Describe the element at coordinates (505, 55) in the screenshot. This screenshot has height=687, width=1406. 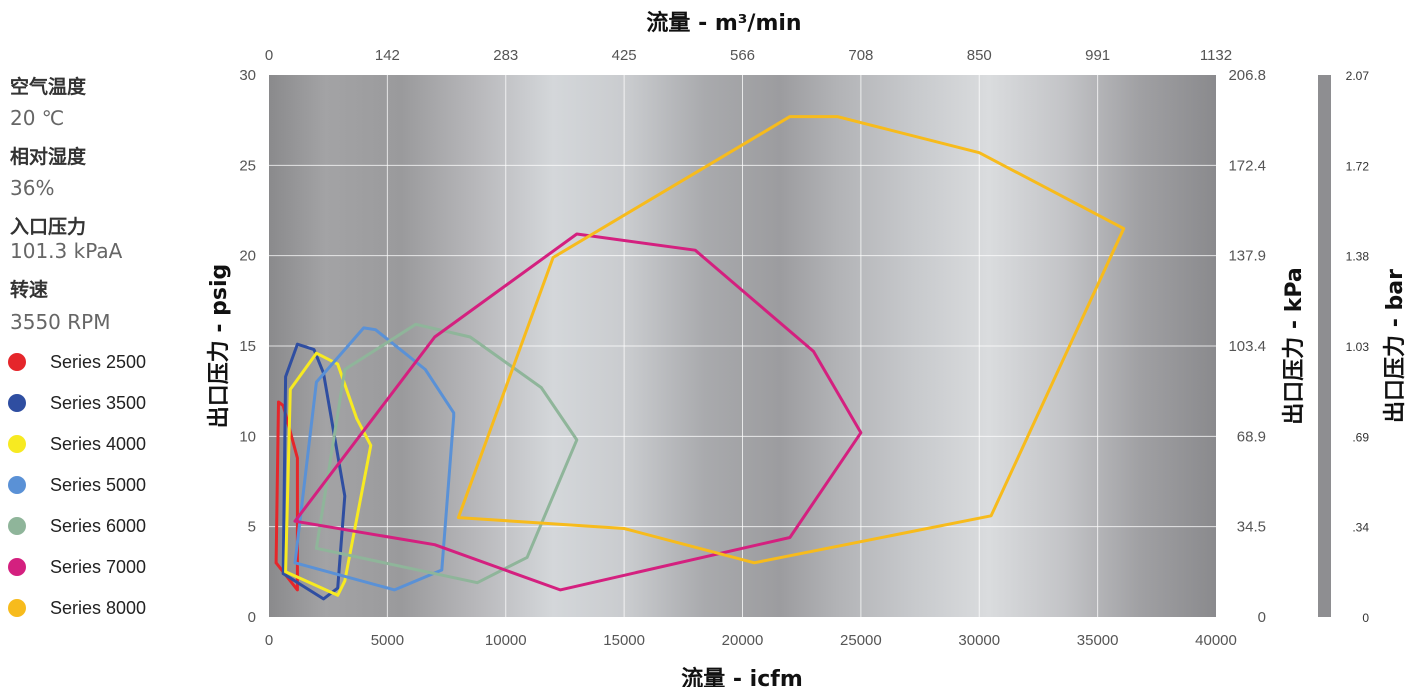
I see `top-tick-label: 283` at that location.